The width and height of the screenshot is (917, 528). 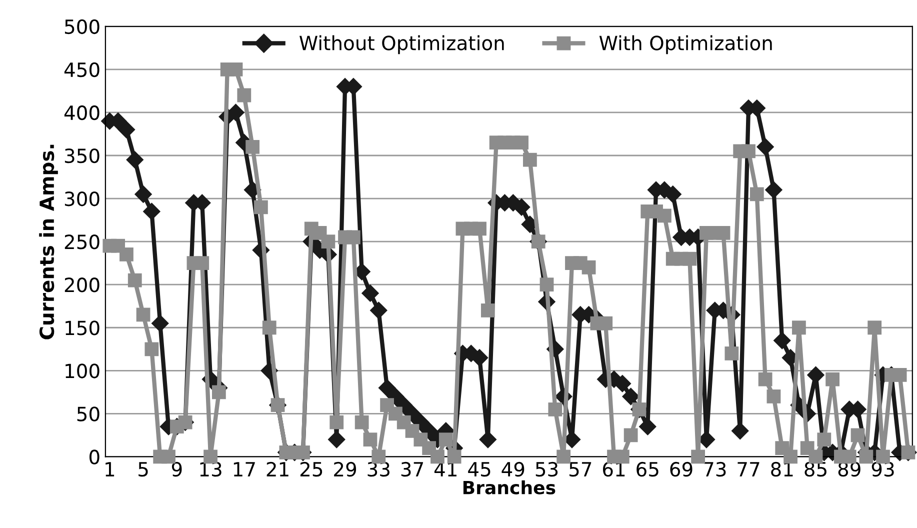 I want to click on x-tick-label: 65, so click(x=647, y=469).